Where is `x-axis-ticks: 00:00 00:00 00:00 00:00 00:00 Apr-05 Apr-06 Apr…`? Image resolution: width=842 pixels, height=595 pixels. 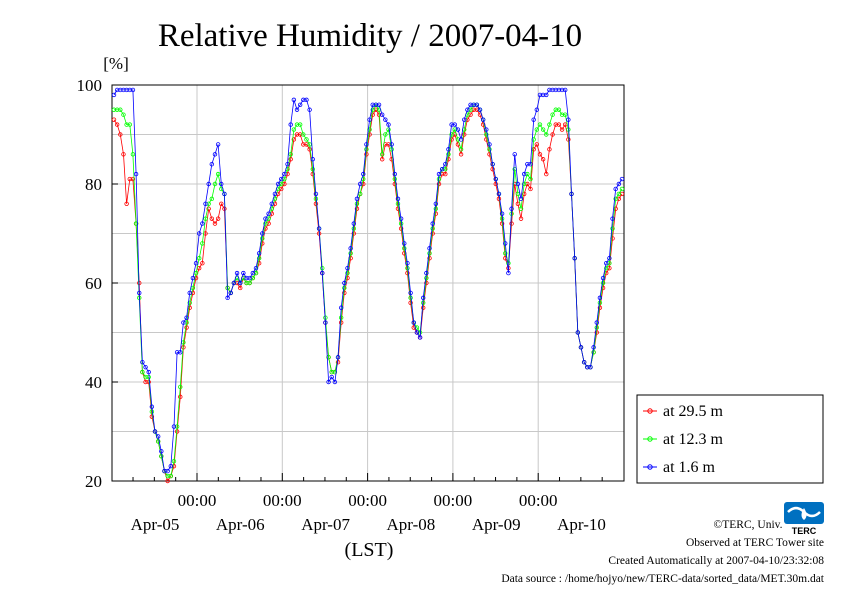 x-axis-ticks: 00:00 00:00 00:00 00:00 00:00 Apr-05 Apr-06 Apr… is located at coordinates (368, 503).